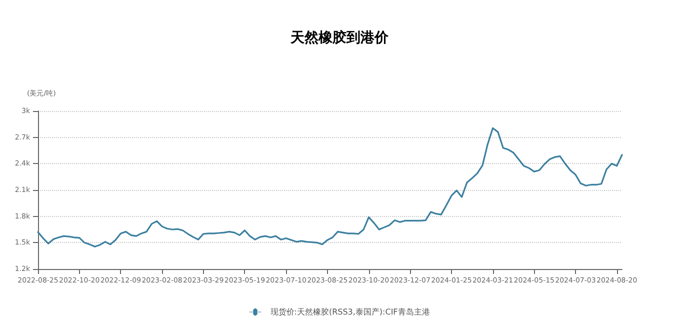 This screenshot has width=679, height=331. What do you see at coordinates (340, 37) in the screenshot?
I see `chart-title: 天然橡胶到港价` at bounding box center [340, 37].